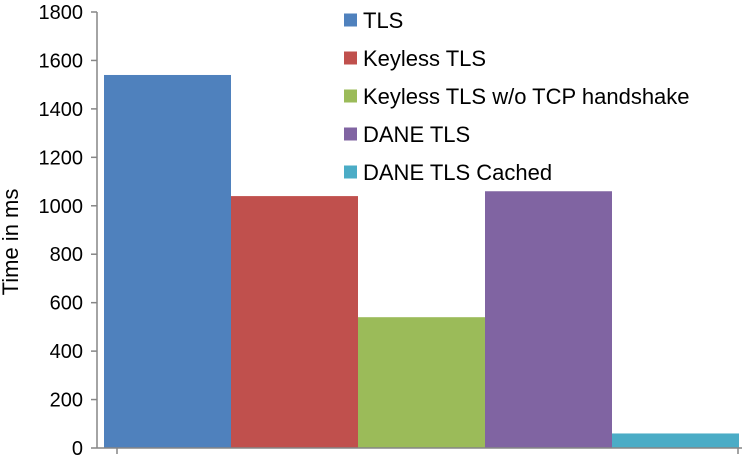  What do you see at coordinates (416, 134) in the screenshot?
I see `legend-label: DANE TLS` at bounding box center [416, 134].